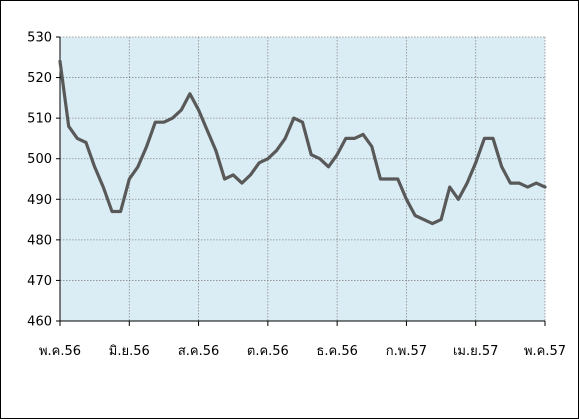  What do you see at coordinates (39, 322) in the screenshot?
I see `y-tick-label: 460` at bounding box center [39, 322].